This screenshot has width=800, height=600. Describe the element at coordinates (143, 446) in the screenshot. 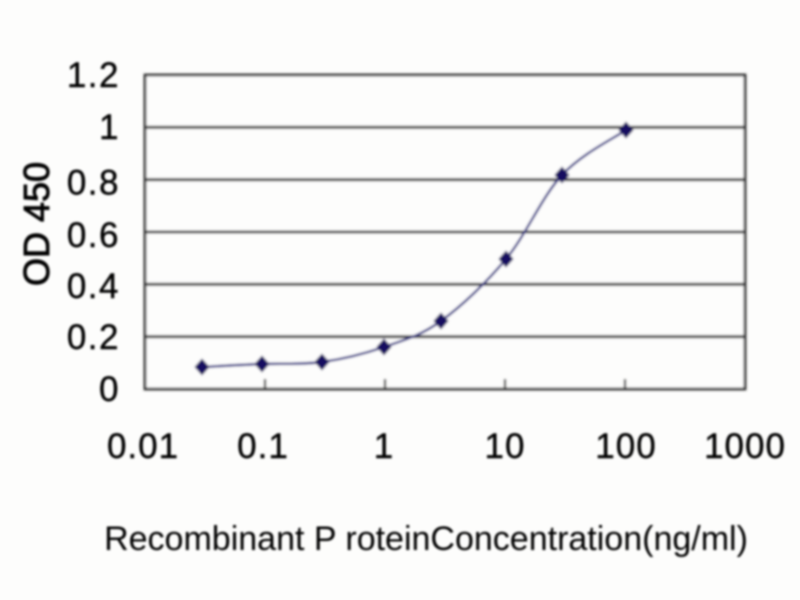

I see `svg-text: 0.01` at that location.